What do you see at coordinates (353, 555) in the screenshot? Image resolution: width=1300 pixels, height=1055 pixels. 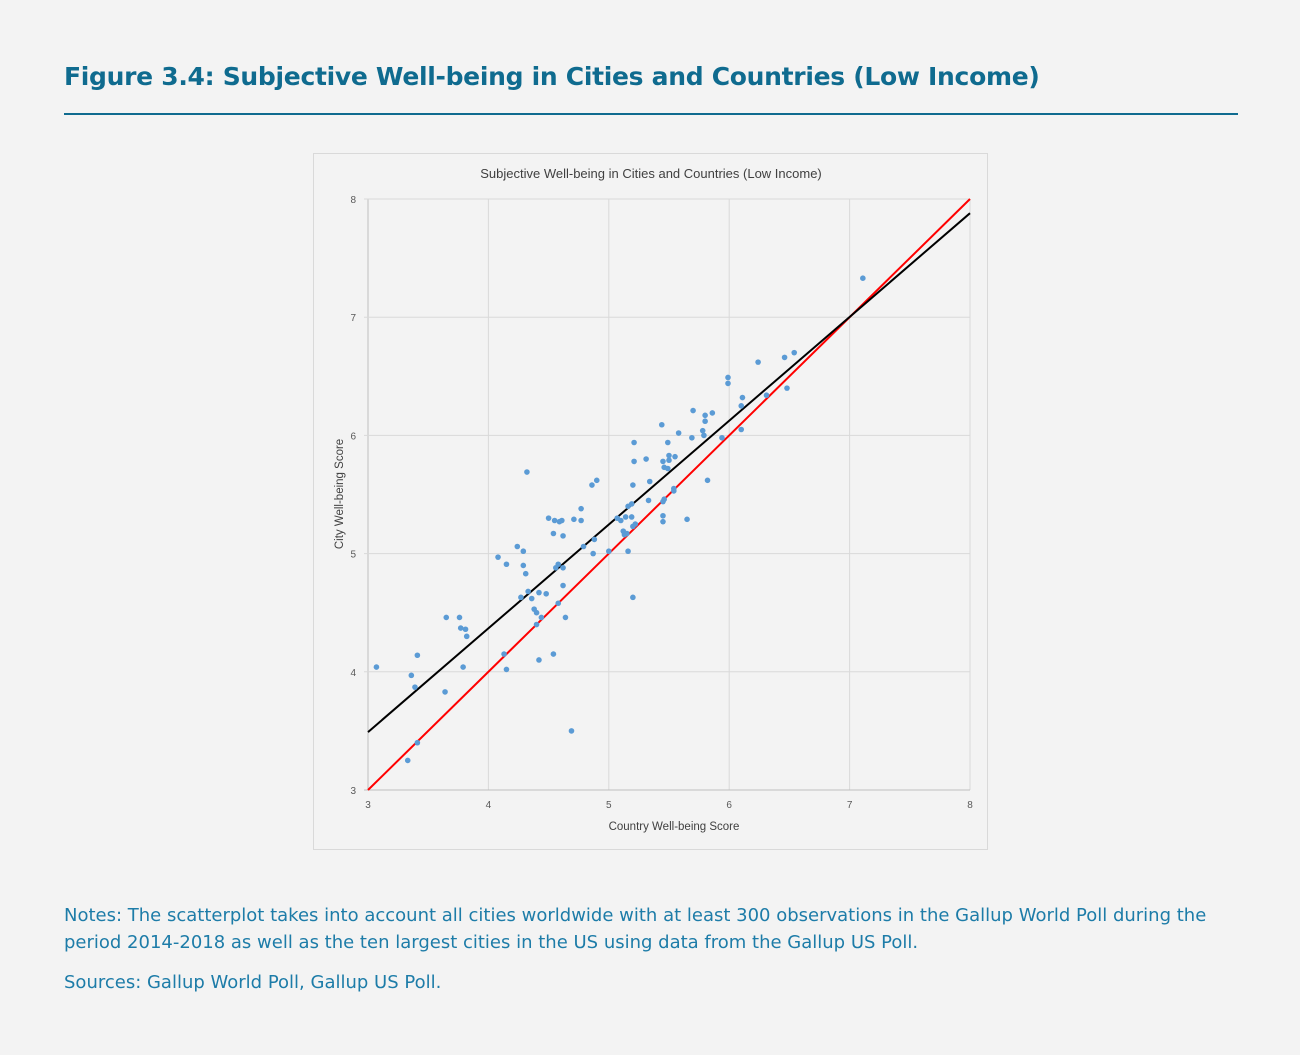 I see `y-tick-label: 5` at bounding box center [353, 555].